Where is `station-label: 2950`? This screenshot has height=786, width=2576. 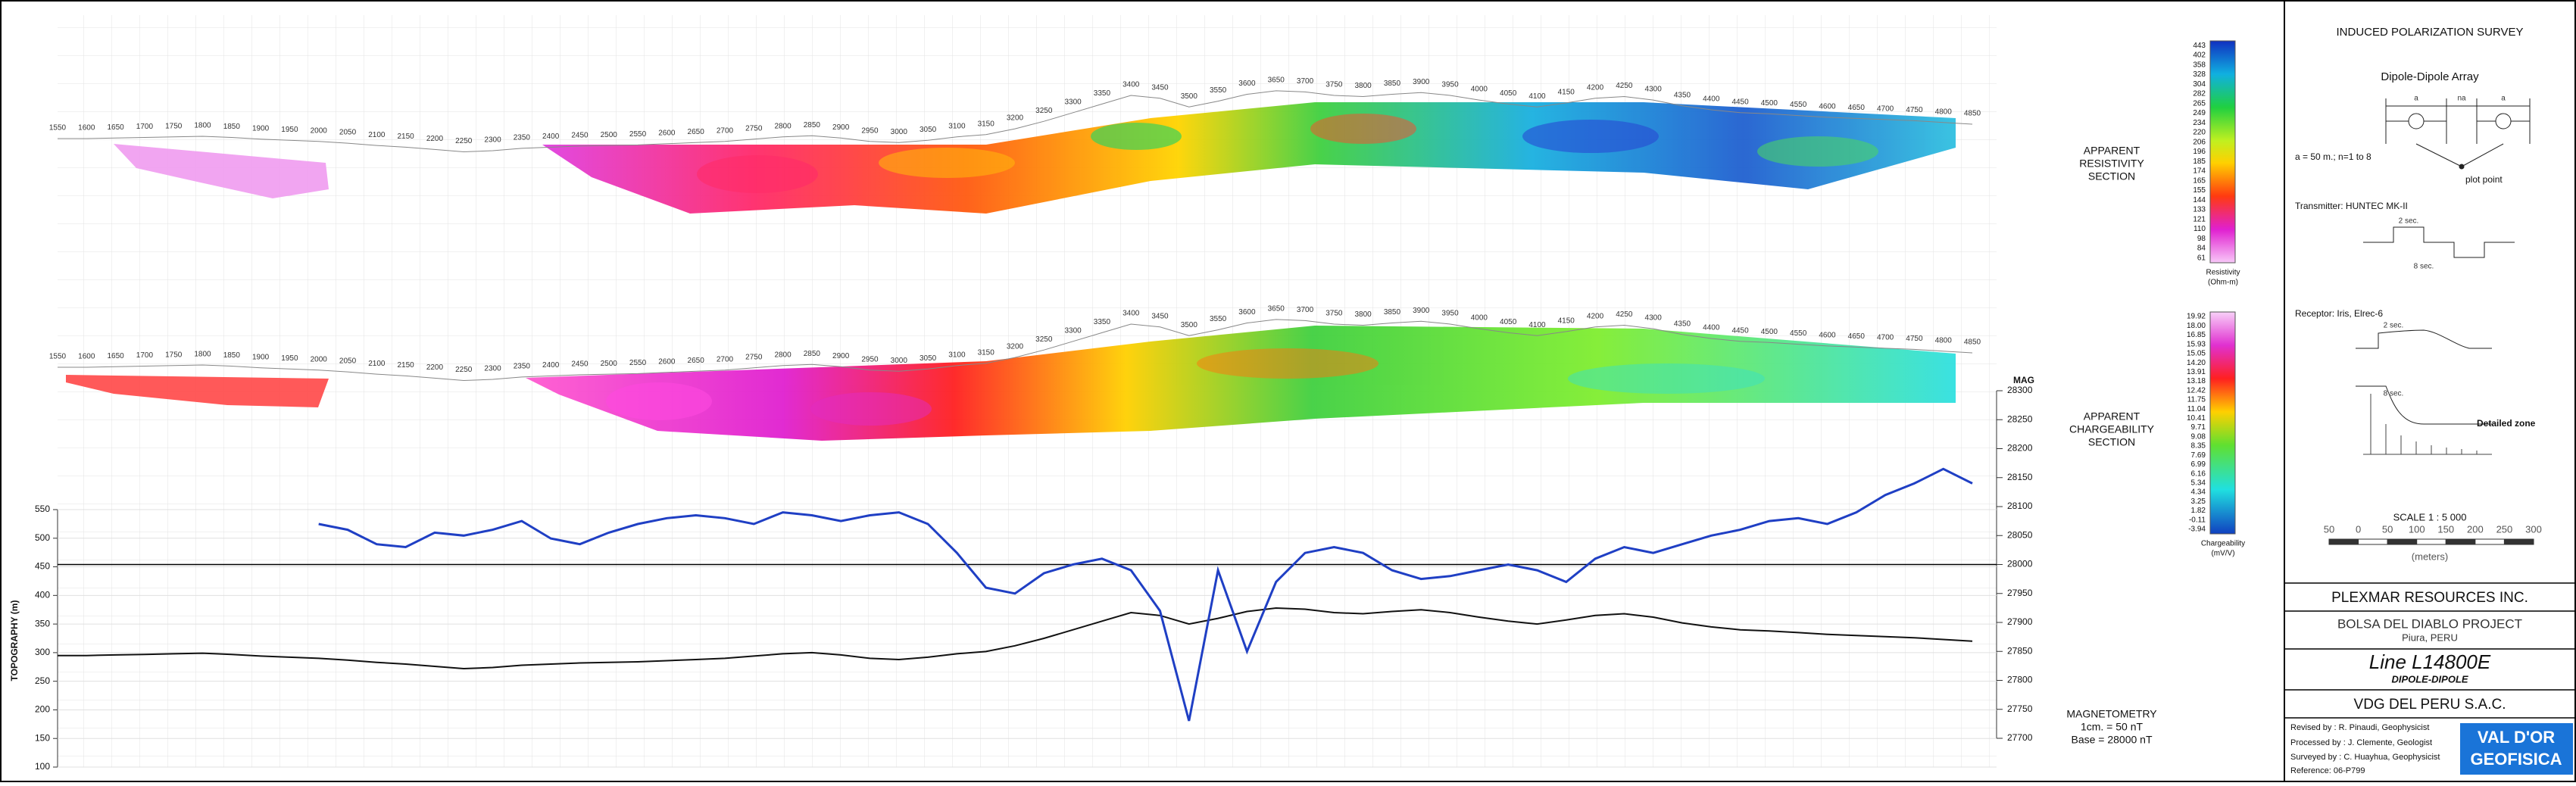
station-label: 2950 is located at coordinates (870, 131).